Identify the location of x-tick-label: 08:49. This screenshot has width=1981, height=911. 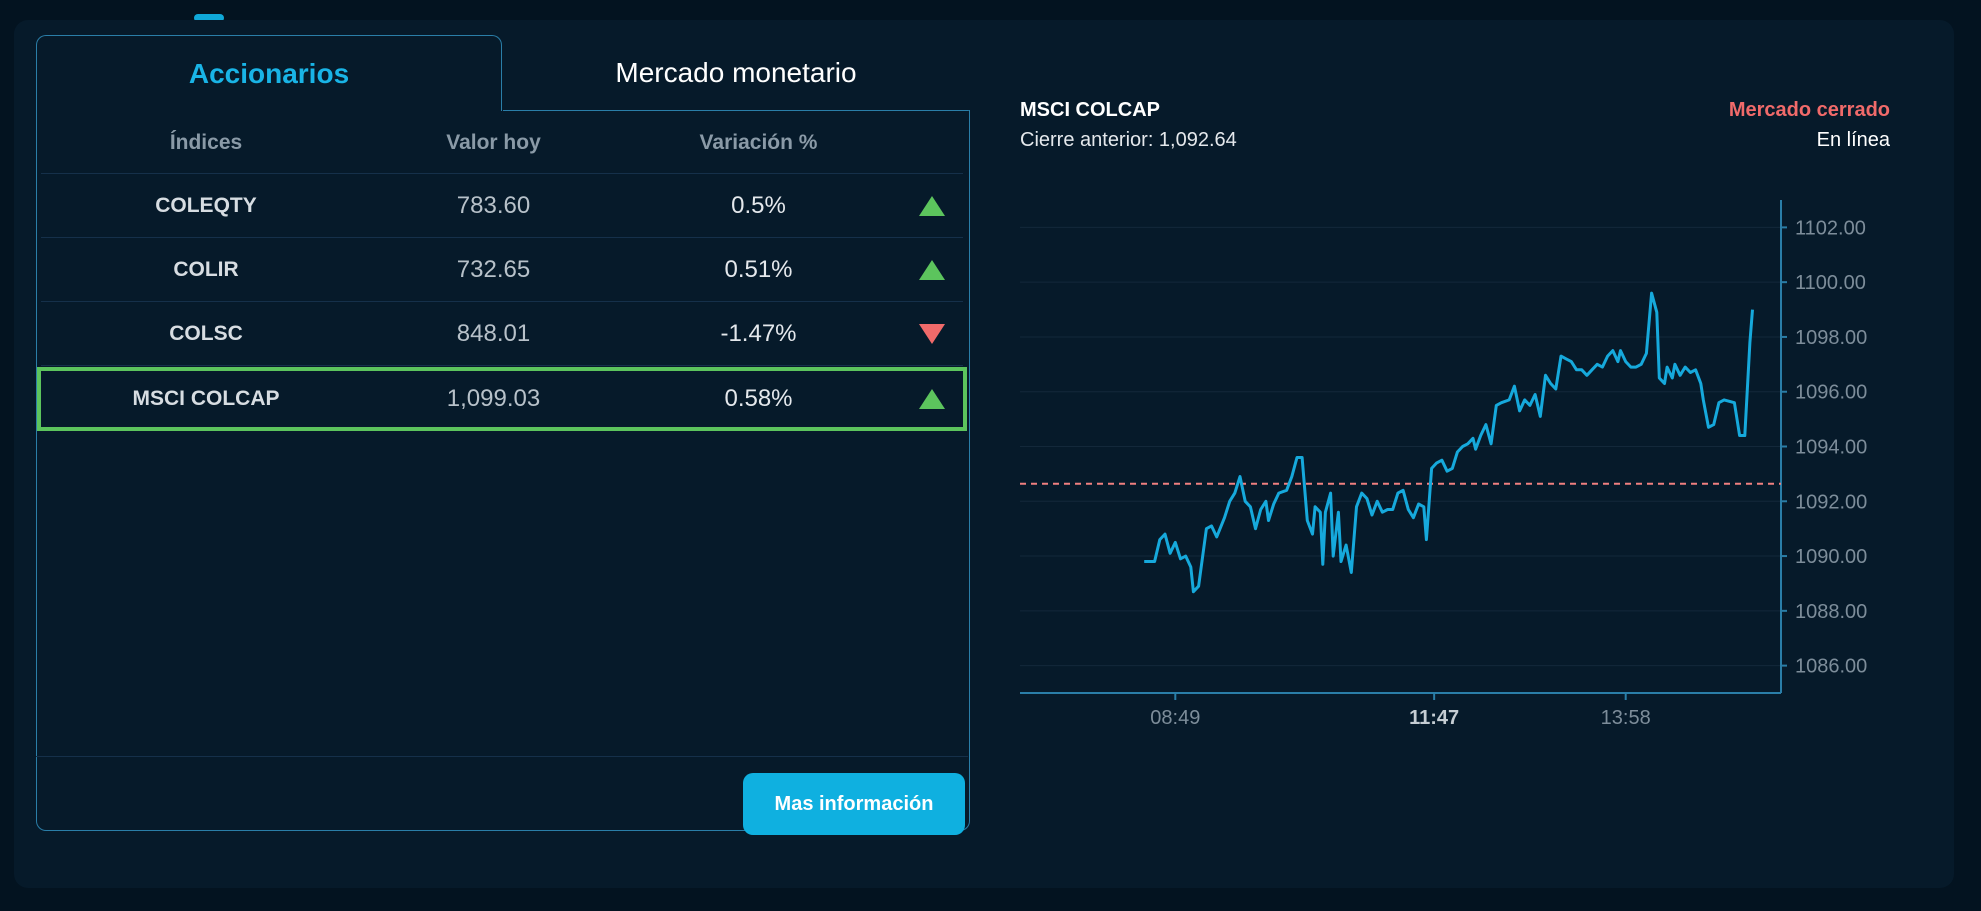
(1175, 718).